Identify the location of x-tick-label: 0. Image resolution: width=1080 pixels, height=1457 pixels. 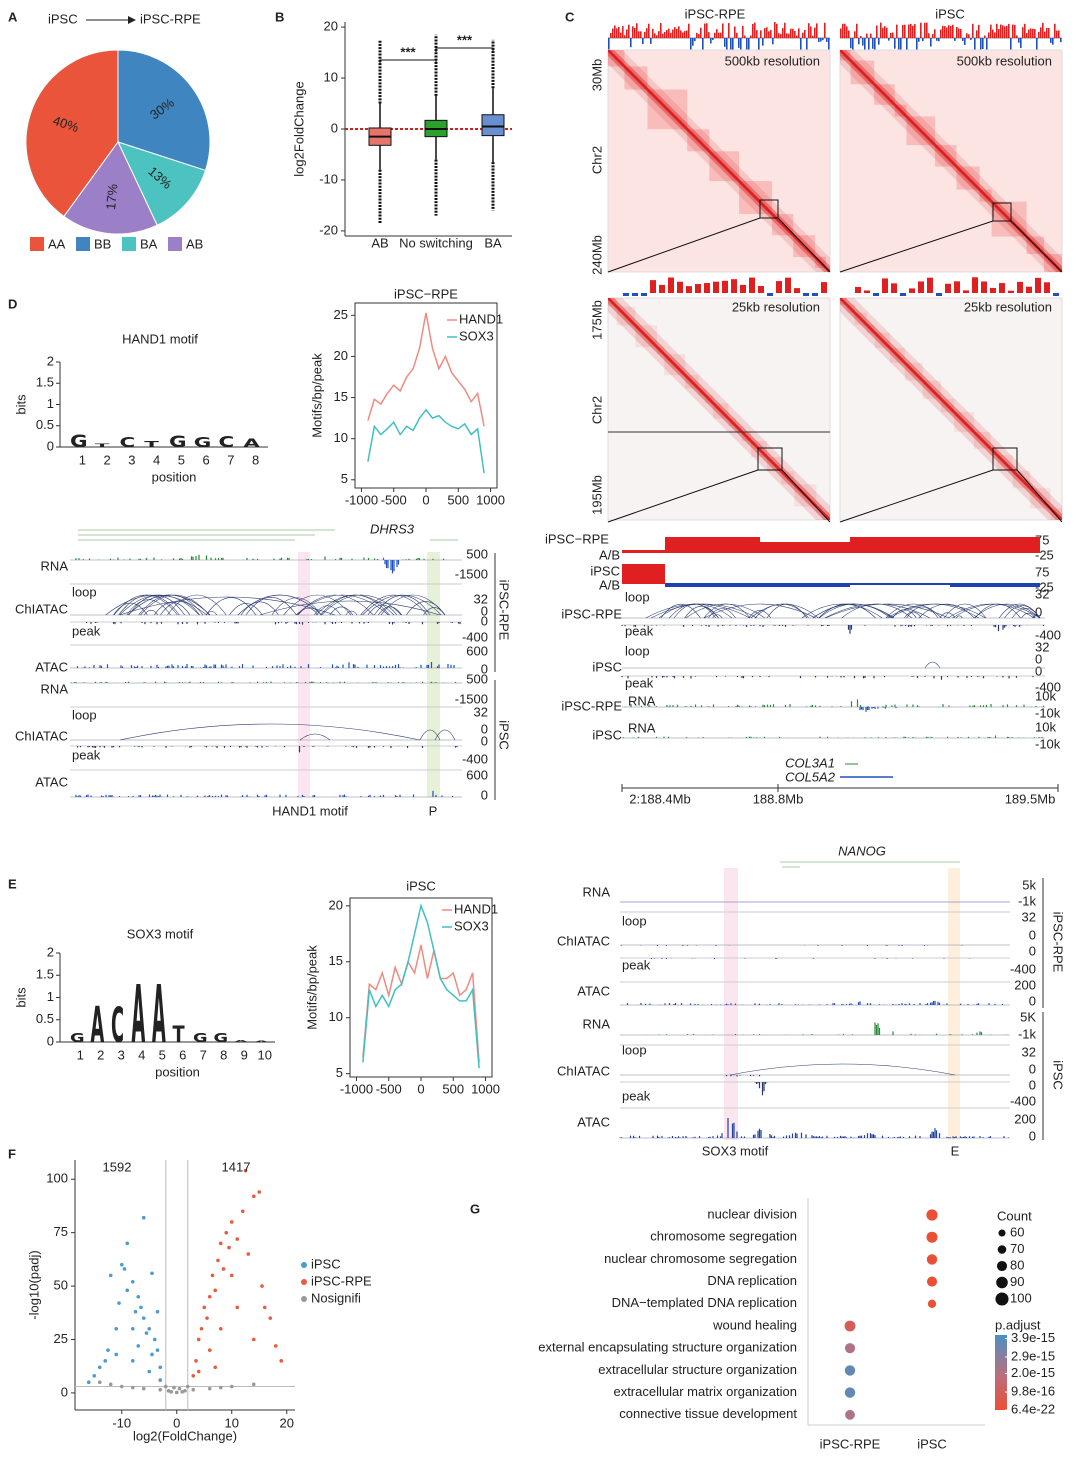
(425, 499).